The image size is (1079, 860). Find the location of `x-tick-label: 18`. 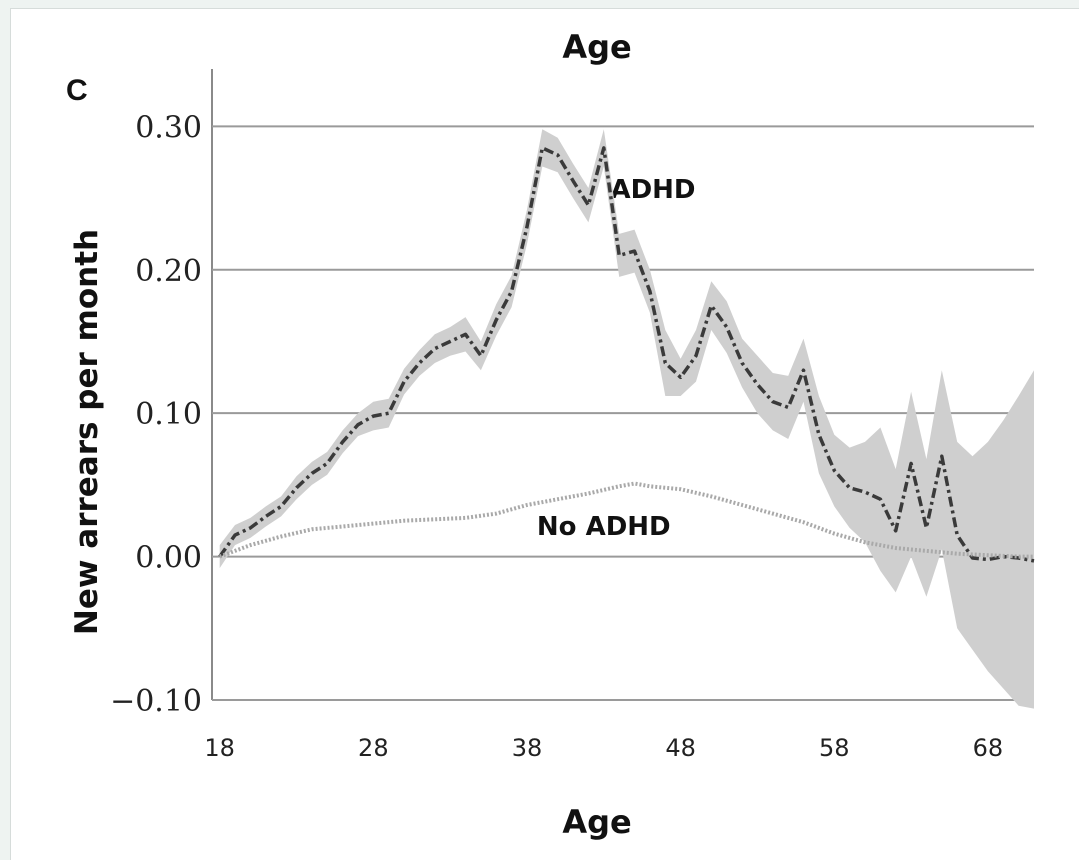

x-tick-label: 18 is located at coordinates (219, 748).